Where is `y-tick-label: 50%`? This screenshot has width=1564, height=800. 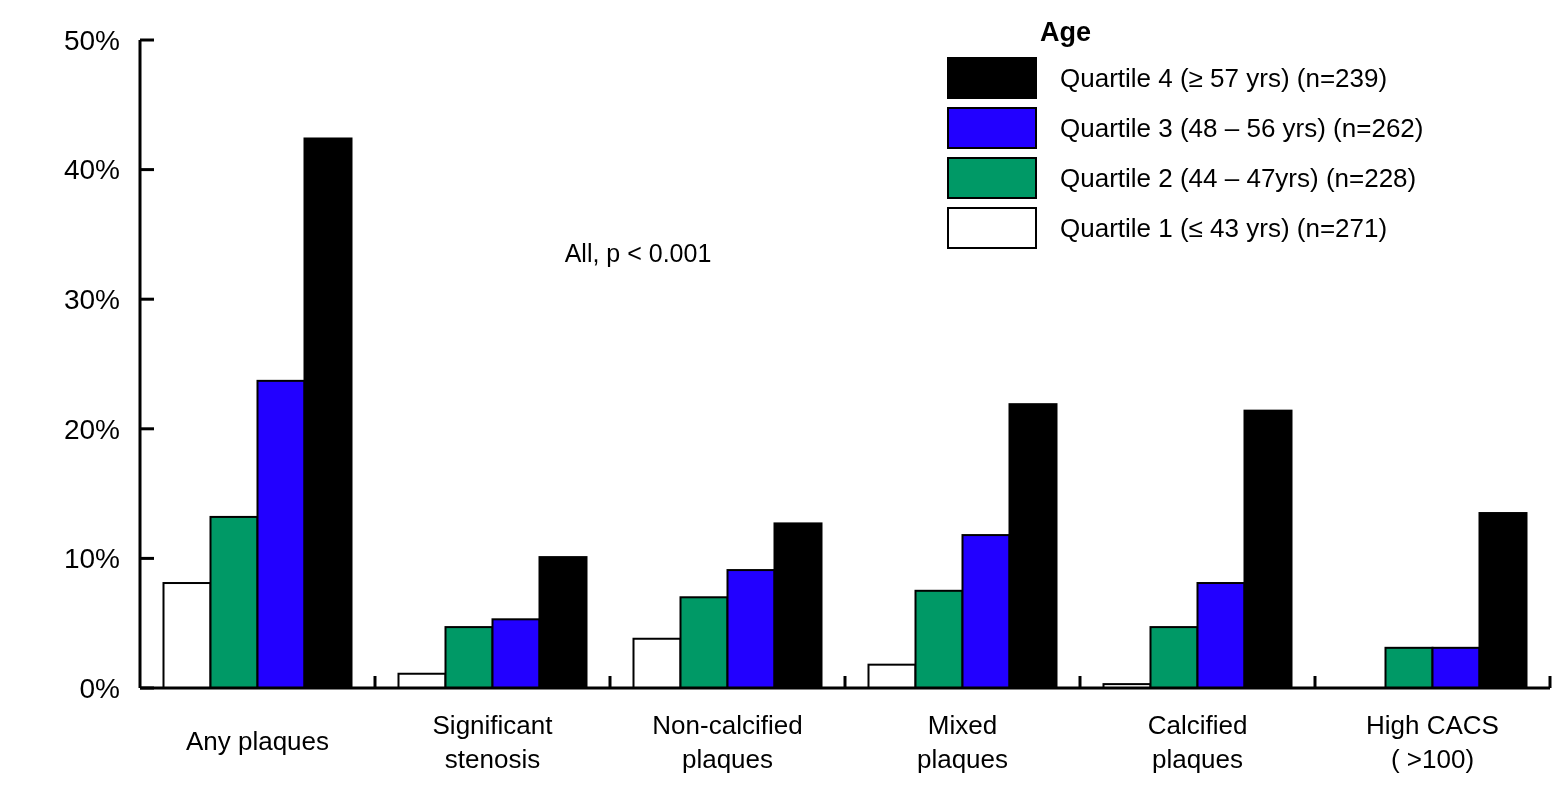
y-tick-label: 50% is located at coordinates (91, 40).